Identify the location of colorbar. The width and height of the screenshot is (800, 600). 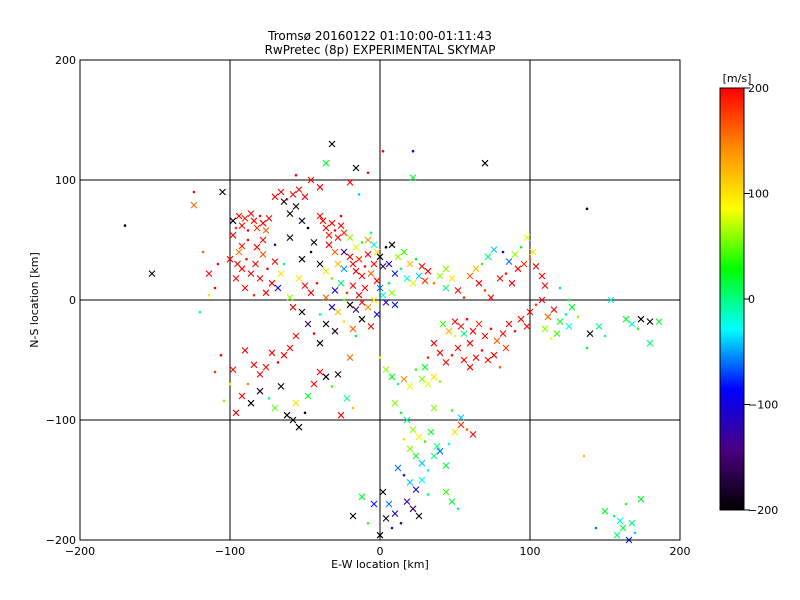
(732, 299).